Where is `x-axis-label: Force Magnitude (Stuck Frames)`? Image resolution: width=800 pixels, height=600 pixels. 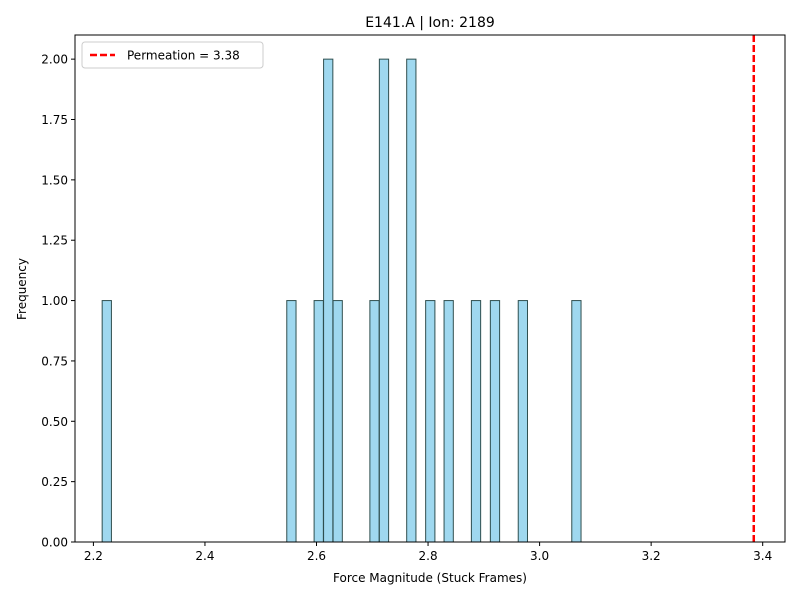 x-axis-label: Force Magnitude (Stuck Frames) is located at coordinates (430, 578).